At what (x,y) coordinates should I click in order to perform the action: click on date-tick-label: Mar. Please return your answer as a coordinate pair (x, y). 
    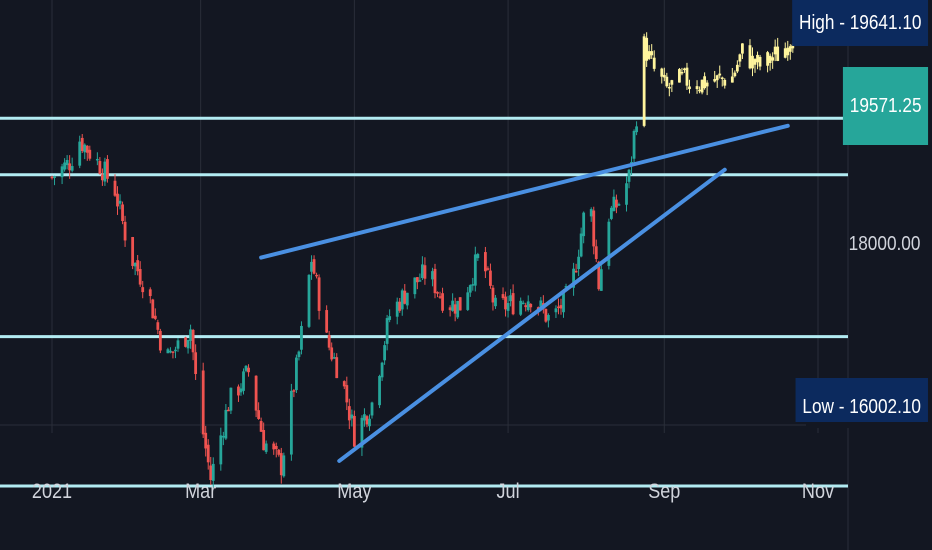
    Looking at the image, I should click on (201, 492).